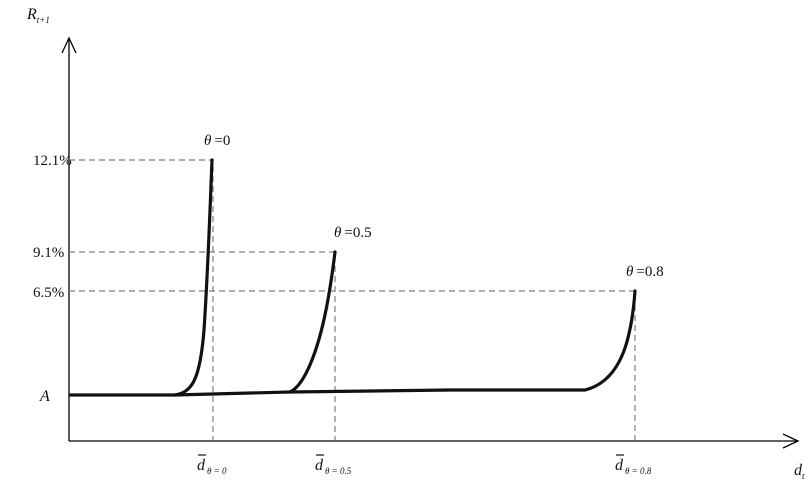  I want to click on y-tick-9-1: 9.1%, so click(48, 253).